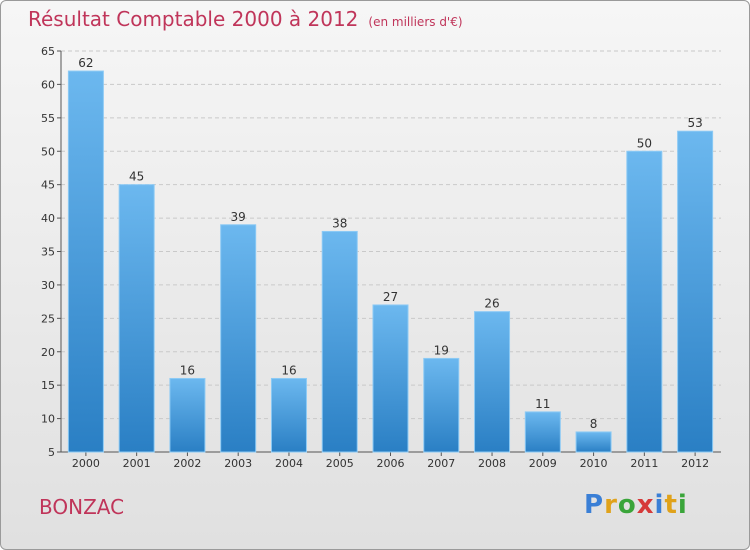  Describe the element at coordinates (542, 404) in the screenshot. I see `value-label: 11` at that location.